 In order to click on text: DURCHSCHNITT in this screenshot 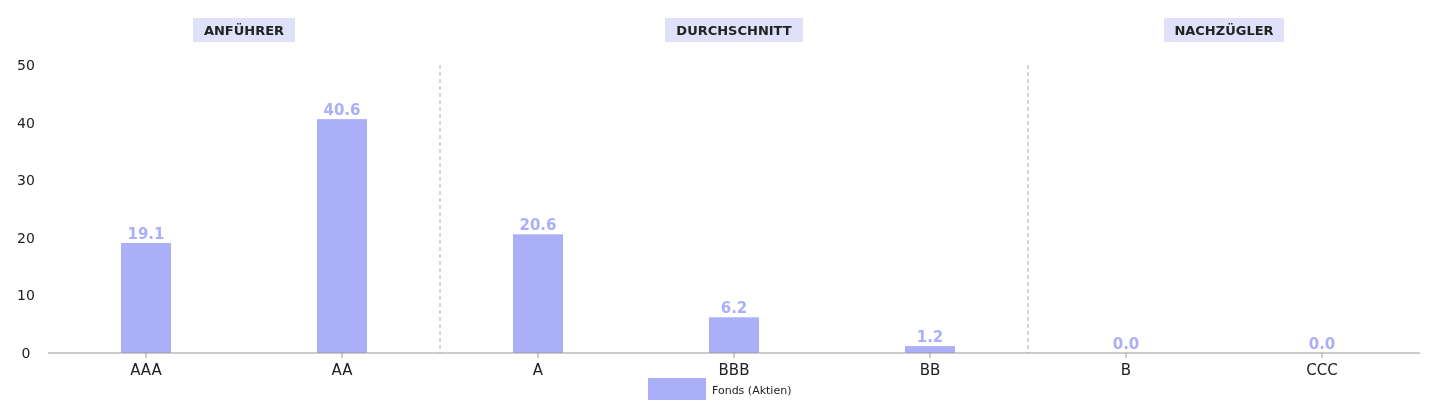, I will do `click(734, 30)`.